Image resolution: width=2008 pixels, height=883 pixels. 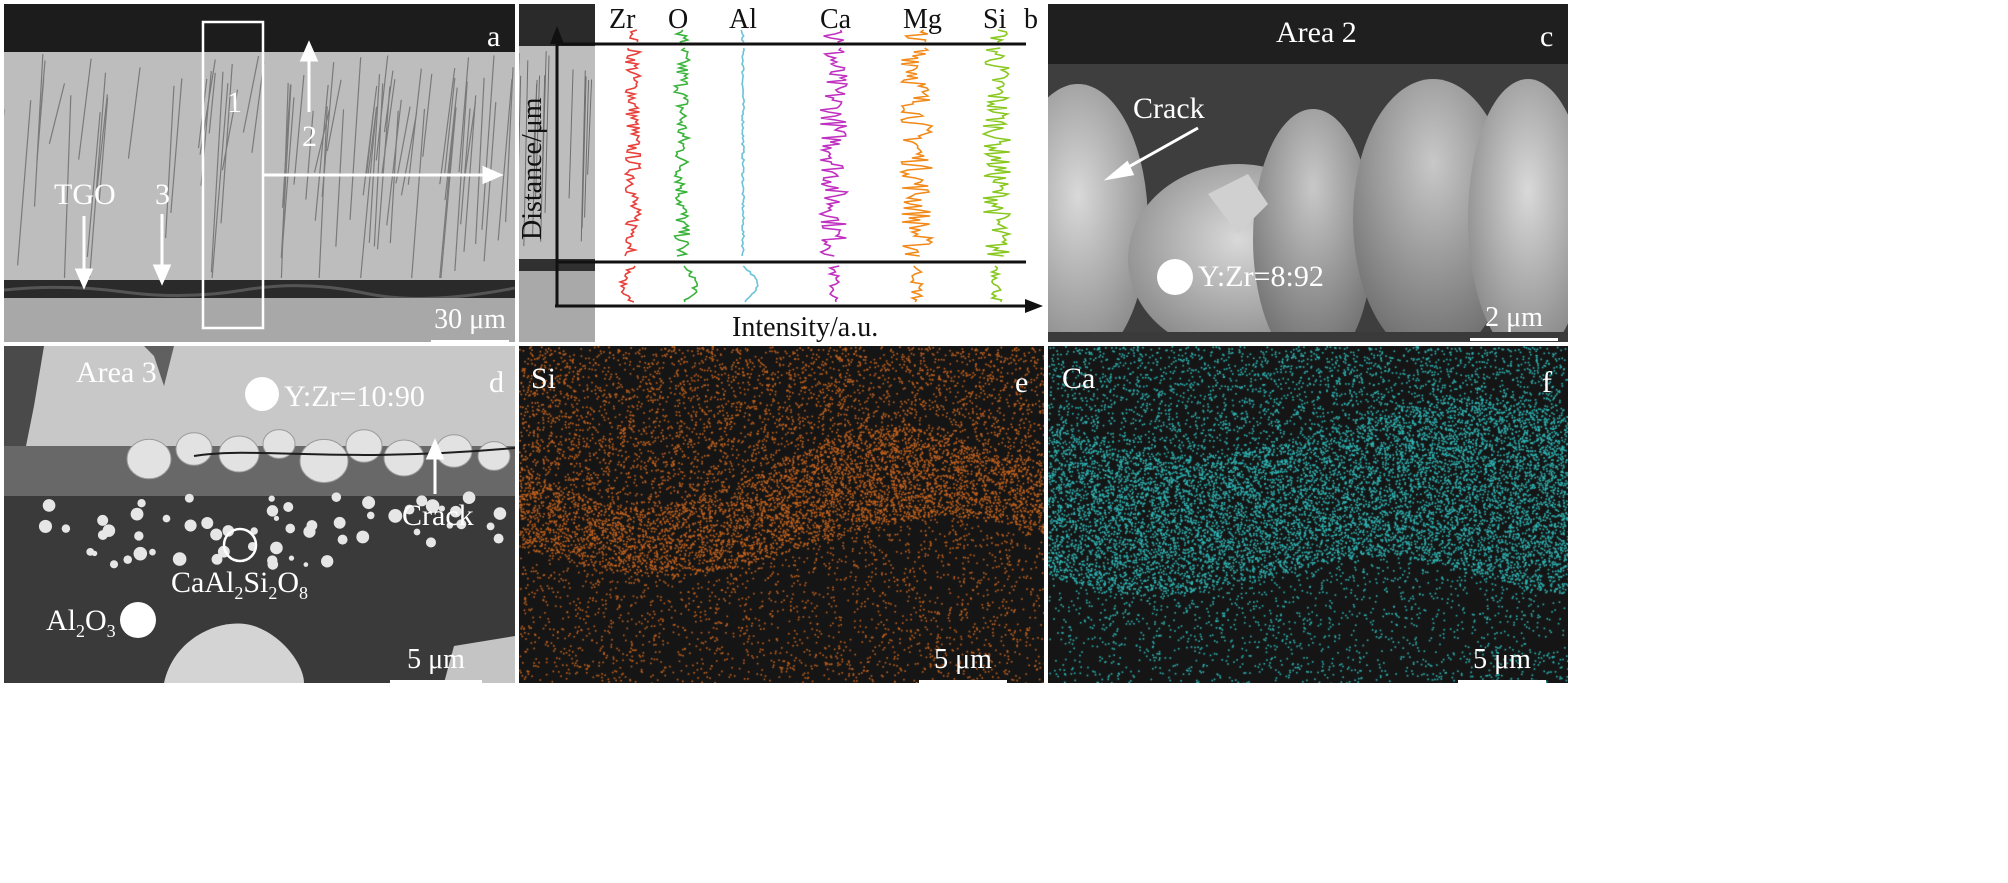 I want to click on phase-sub: 3, so click(x=111, y=631).